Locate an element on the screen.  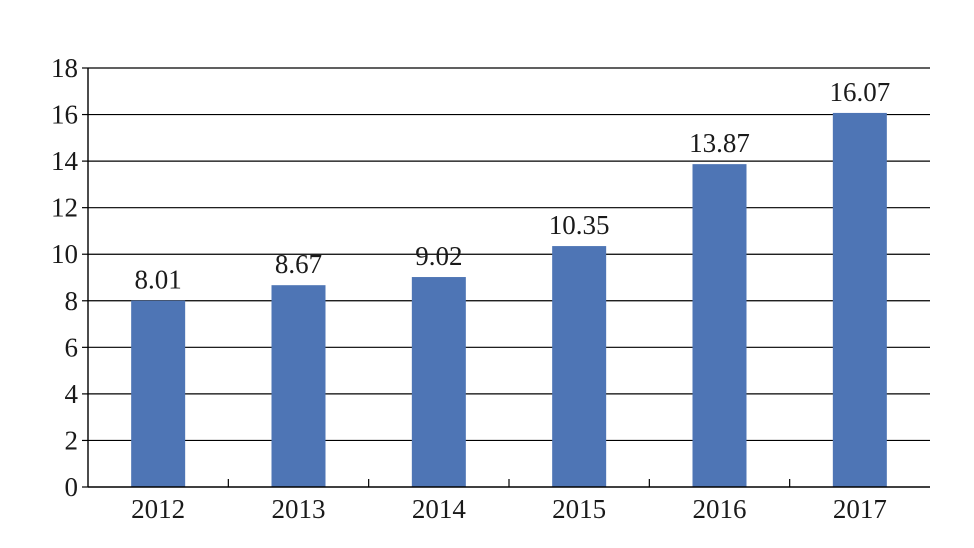
bar-2016 is located at coordinates (719, 326).